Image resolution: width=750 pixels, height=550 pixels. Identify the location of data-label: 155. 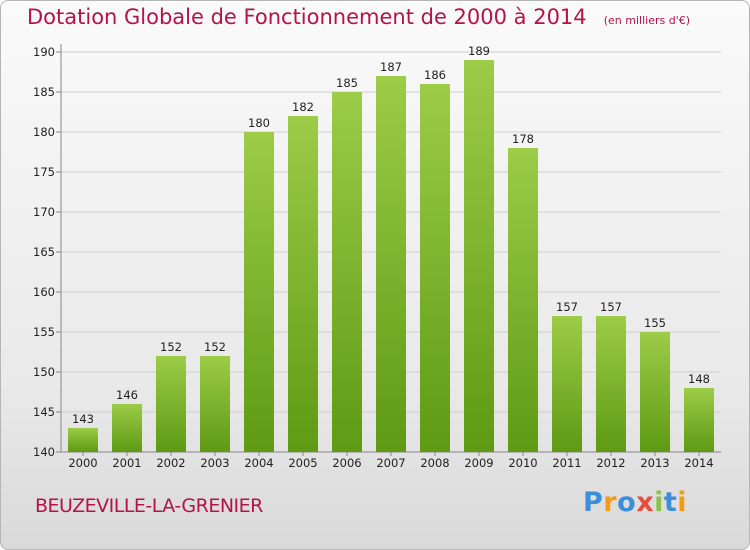
(655, 323).